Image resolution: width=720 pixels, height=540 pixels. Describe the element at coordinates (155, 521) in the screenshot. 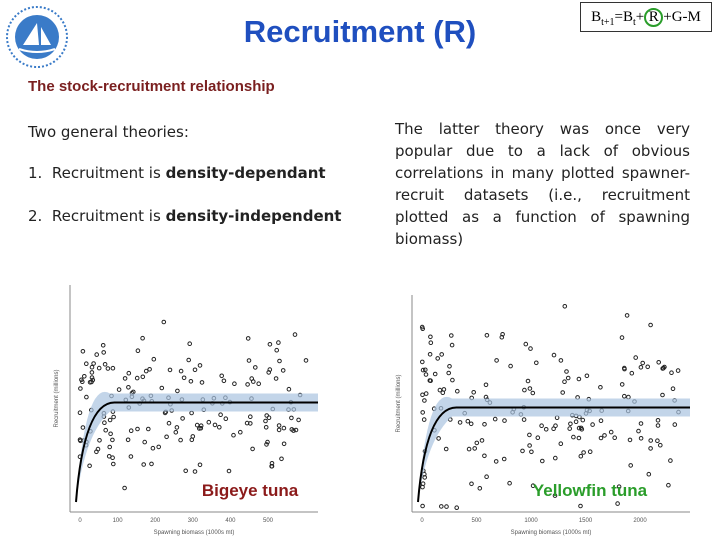

I see `x-tick-label: 200` at that location.